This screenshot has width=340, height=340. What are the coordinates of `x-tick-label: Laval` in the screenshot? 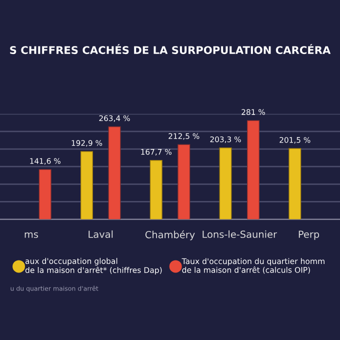 It's located at (100, 234).